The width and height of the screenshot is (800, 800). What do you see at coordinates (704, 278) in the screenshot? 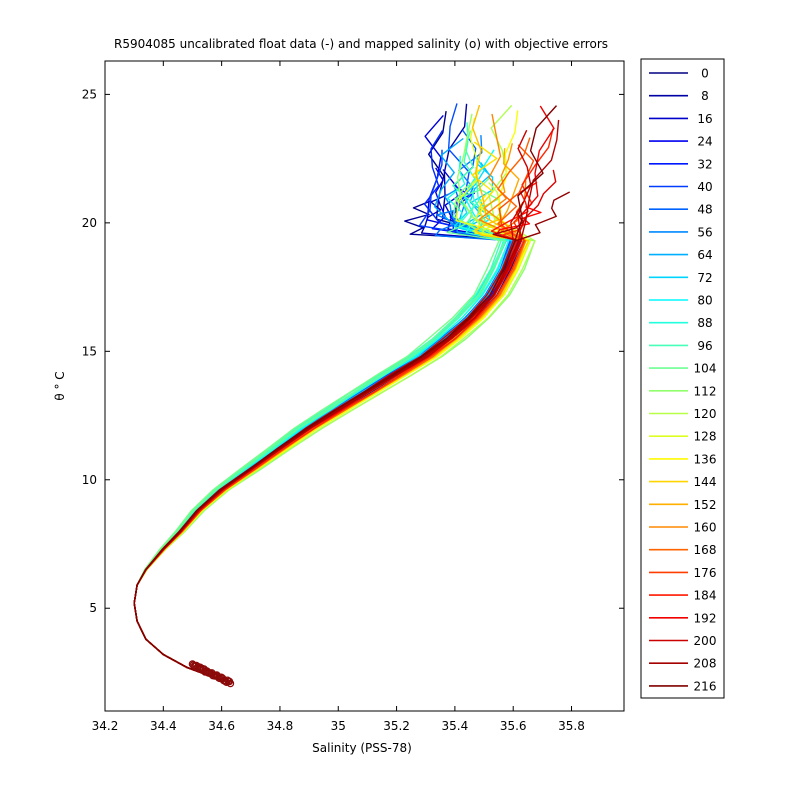
I see `legend-label: 72` at bounding box center [704, 278].